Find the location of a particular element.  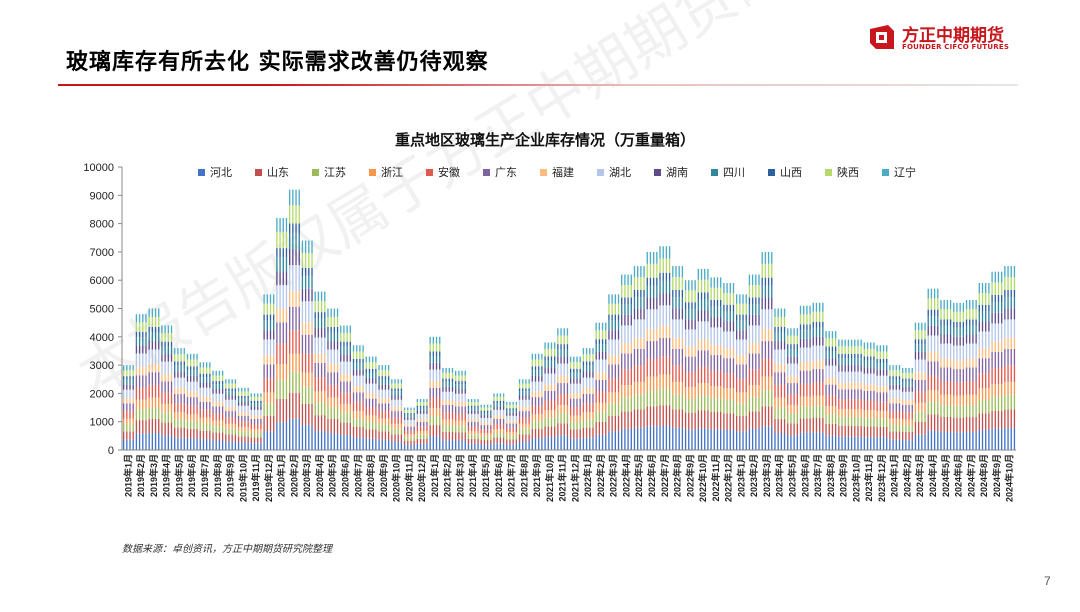

legend-item: 辽宁 is located at coordinates (899, 172).